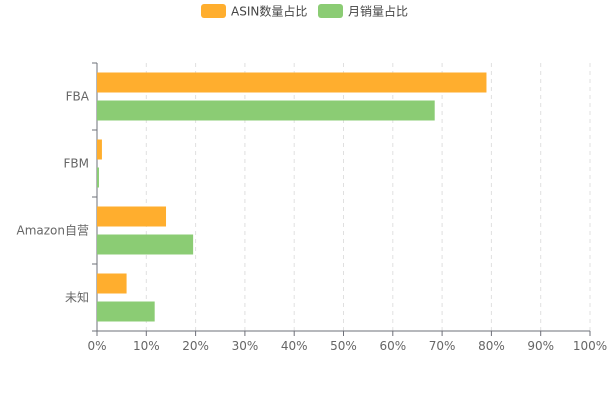 The height and width of the screenshot is (400, 609). What do you see at coordinates (540, 346) in the screenshot?
I see `x-tick-label: 90%` at bounding box center [540, 346].